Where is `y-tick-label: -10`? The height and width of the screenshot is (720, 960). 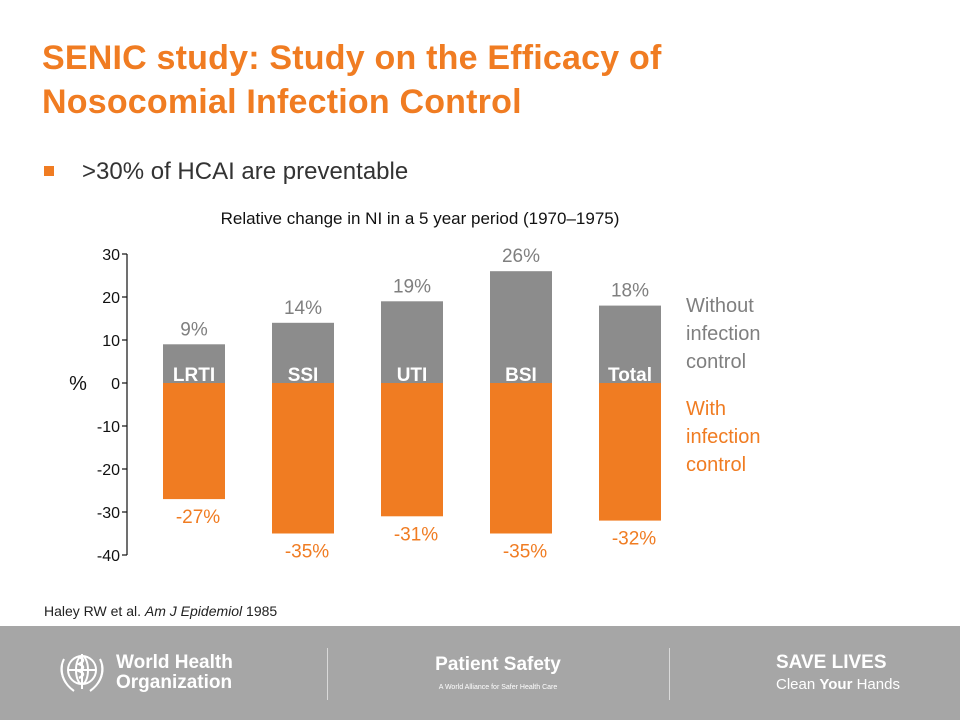 y-tick-label: -10 is located at coordinates (108, 427).